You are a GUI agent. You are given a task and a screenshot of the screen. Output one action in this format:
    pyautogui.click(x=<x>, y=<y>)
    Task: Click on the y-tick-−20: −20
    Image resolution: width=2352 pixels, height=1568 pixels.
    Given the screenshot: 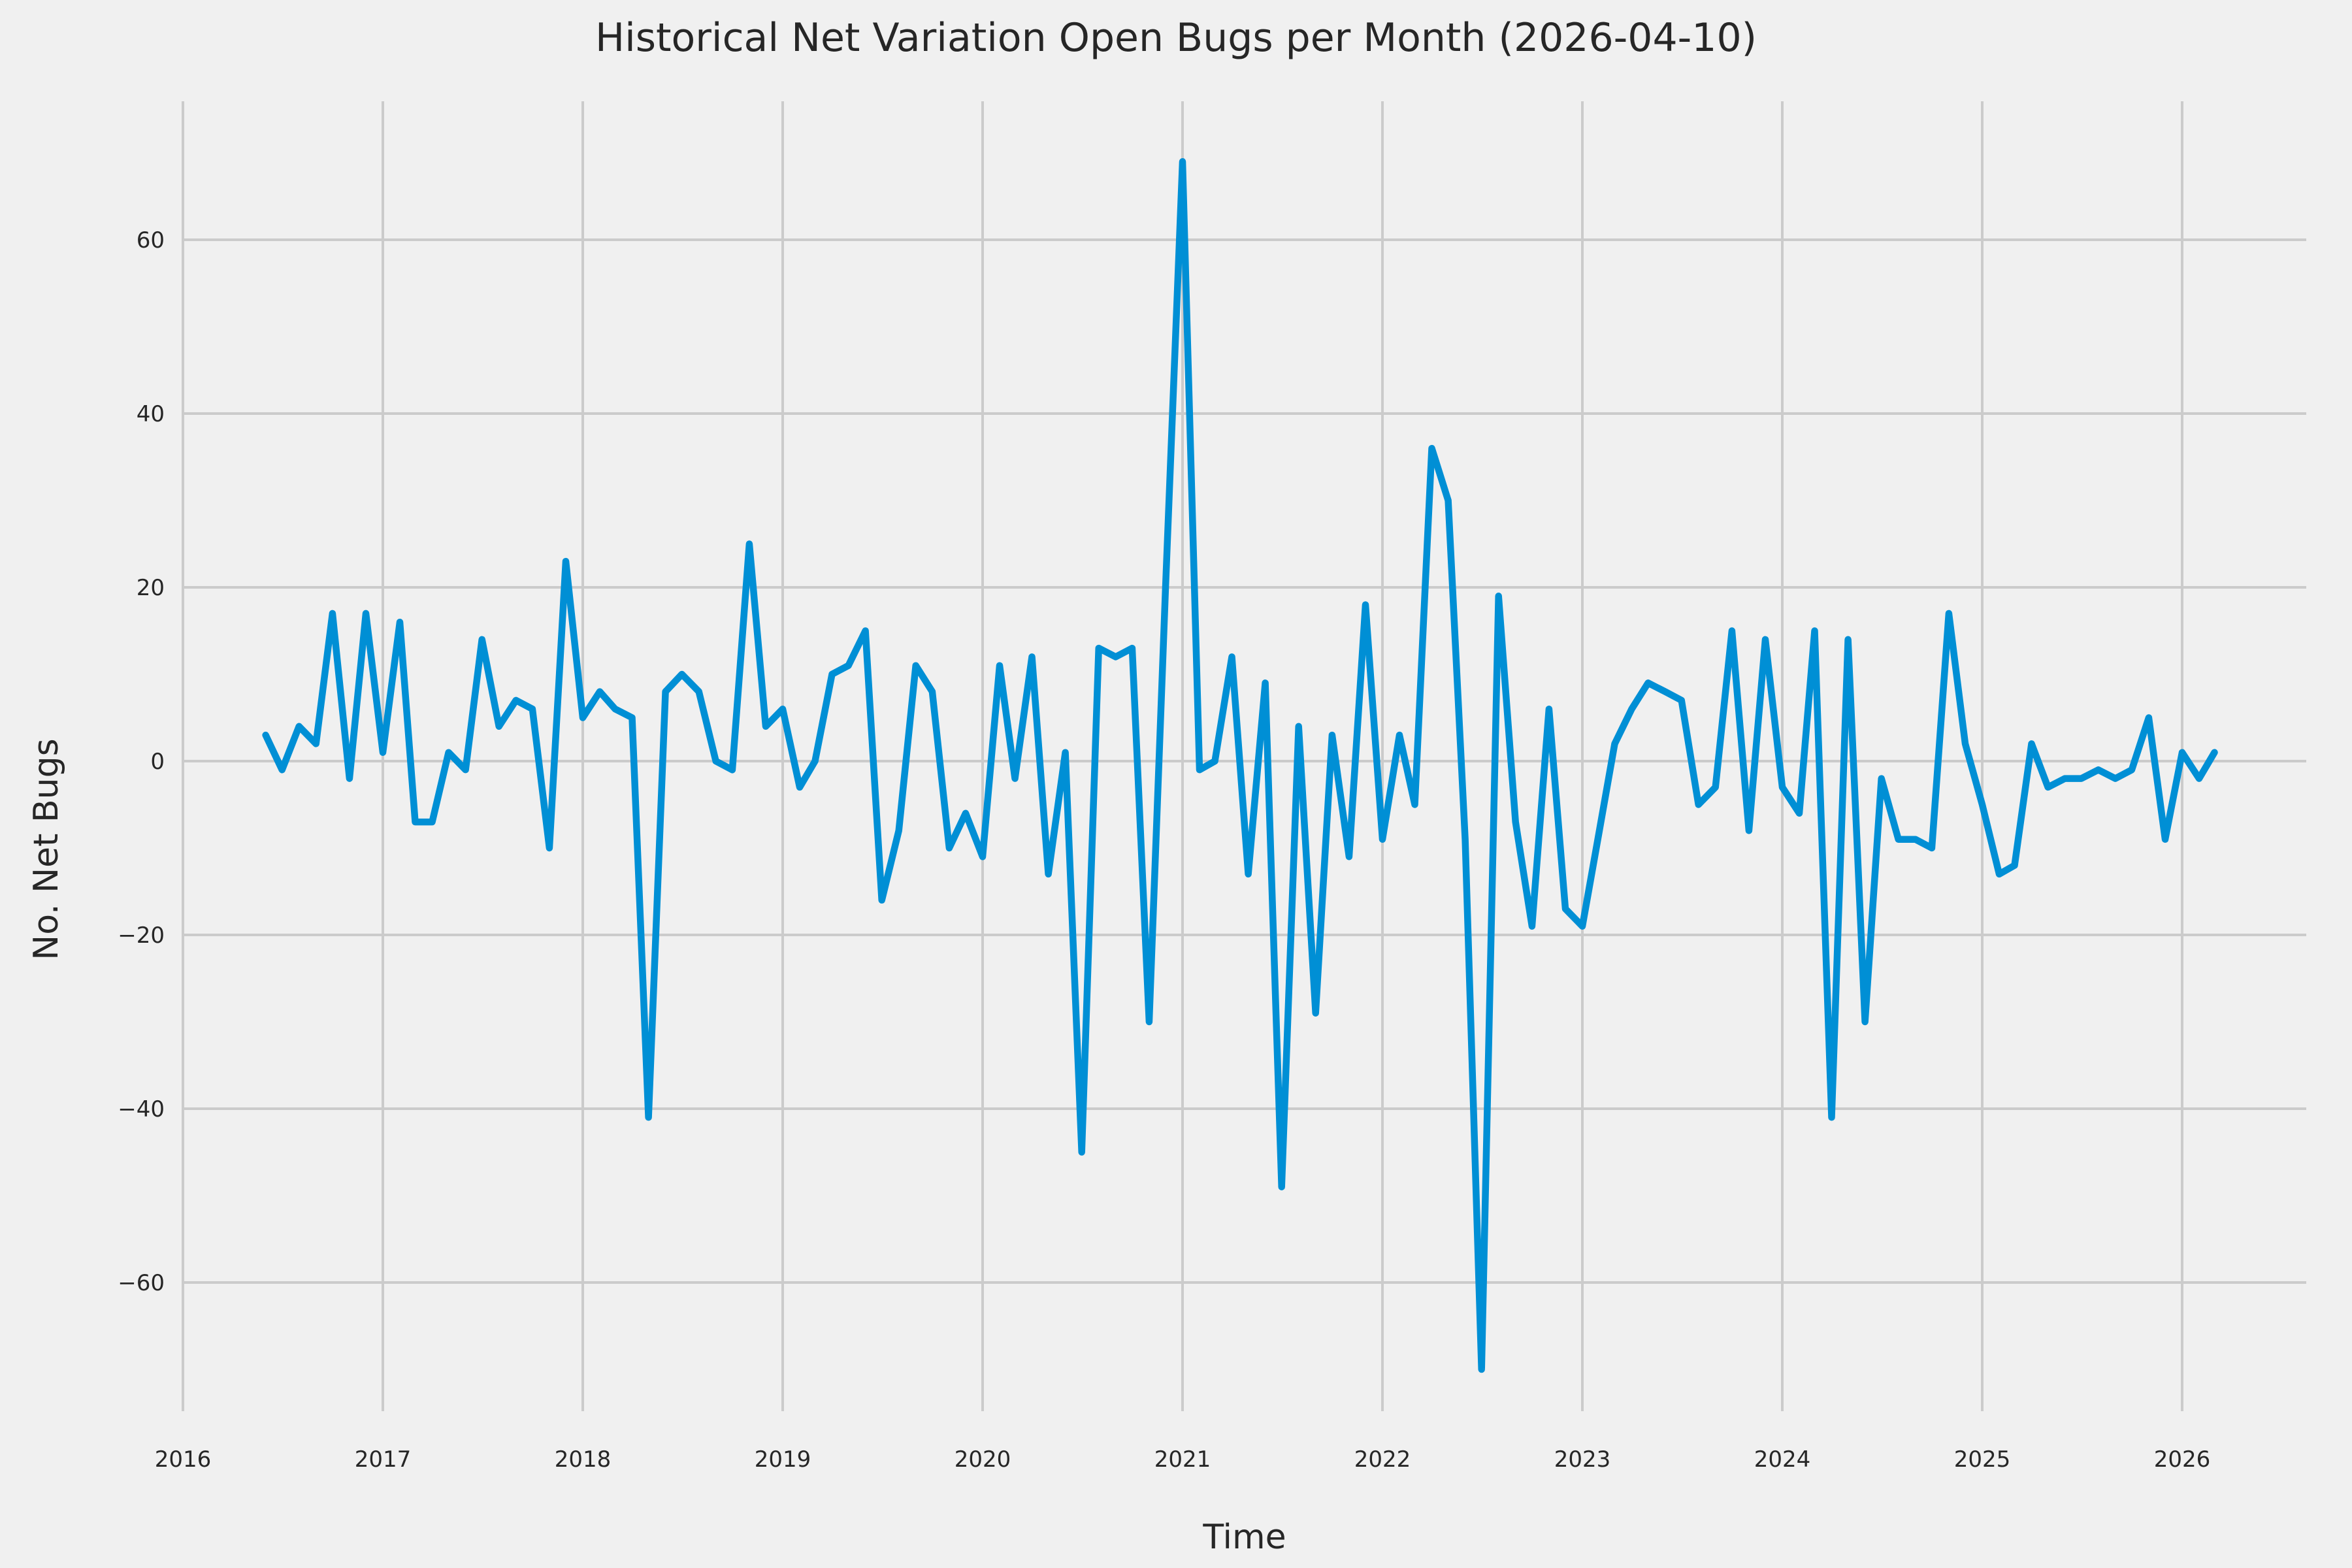 What is the action you would take?
    pyautogui.click(x=141, y=936)
    